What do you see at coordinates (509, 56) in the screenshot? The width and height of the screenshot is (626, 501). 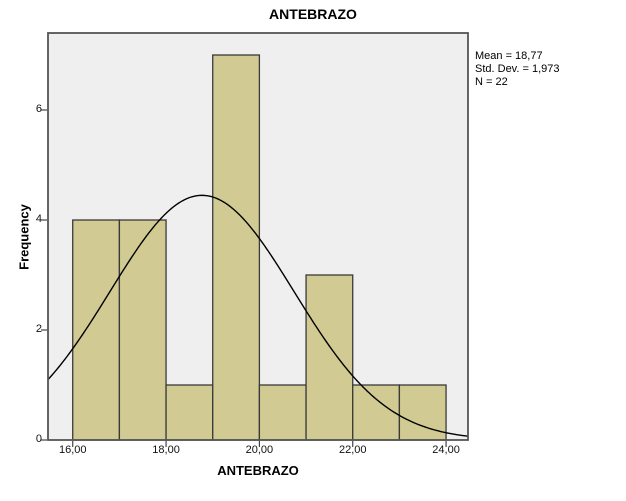 I see `stat-mean: Mean = 18,77` at bounding box center [509, 56].